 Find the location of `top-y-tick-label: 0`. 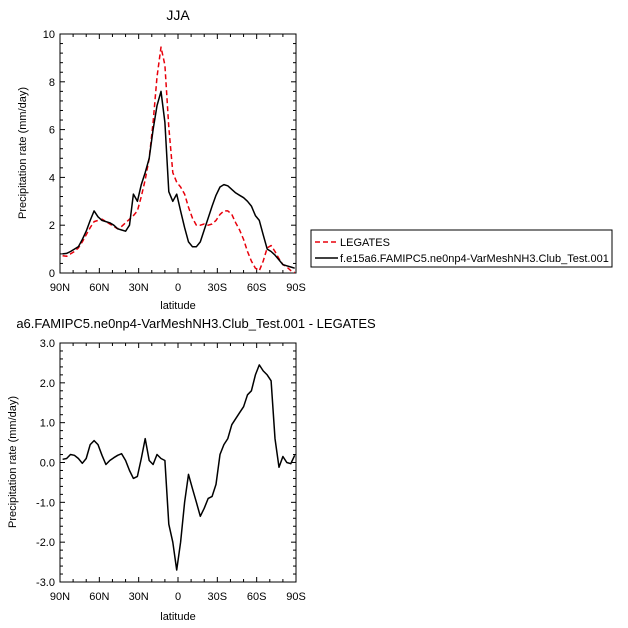

top-y-tick-label: 0 is located at coordinates (52, 274).